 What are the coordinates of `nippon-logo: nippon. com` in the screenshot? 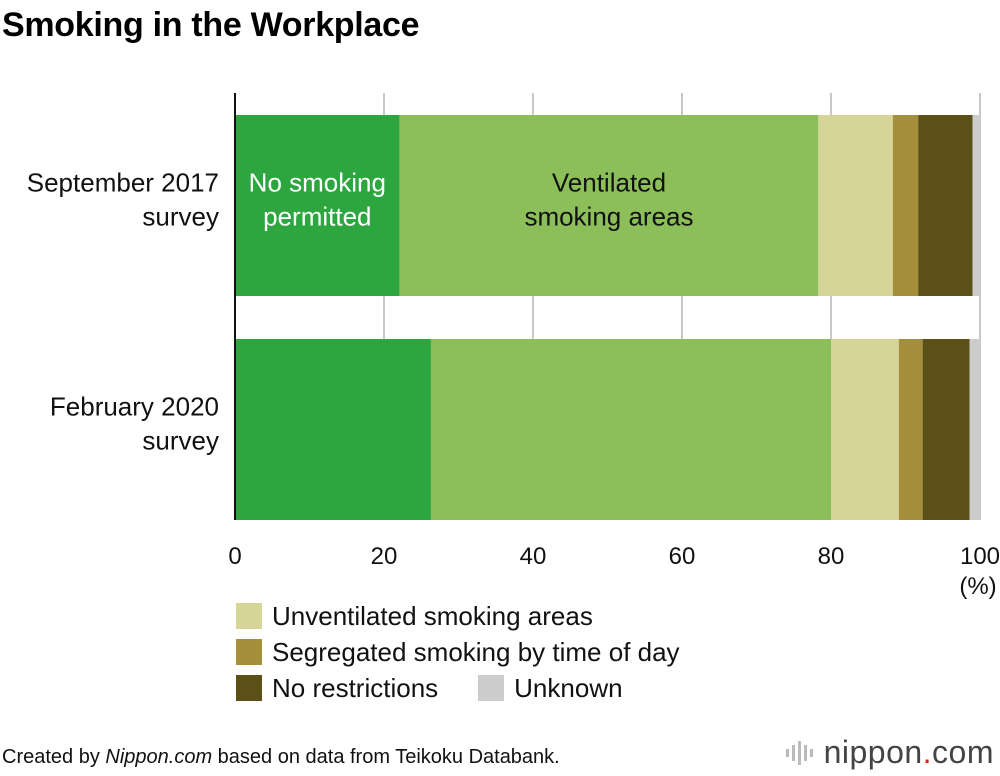 It's located at (889, 752).